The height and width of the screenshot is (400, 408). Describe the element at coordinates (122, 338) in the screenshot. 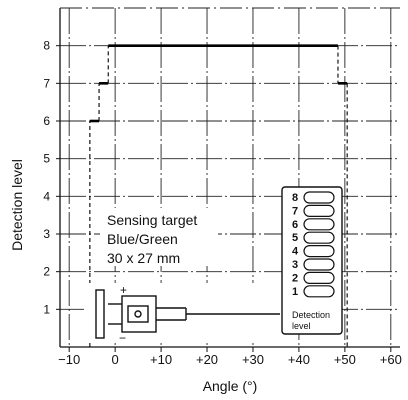

I see `minus-label: −` at that location.